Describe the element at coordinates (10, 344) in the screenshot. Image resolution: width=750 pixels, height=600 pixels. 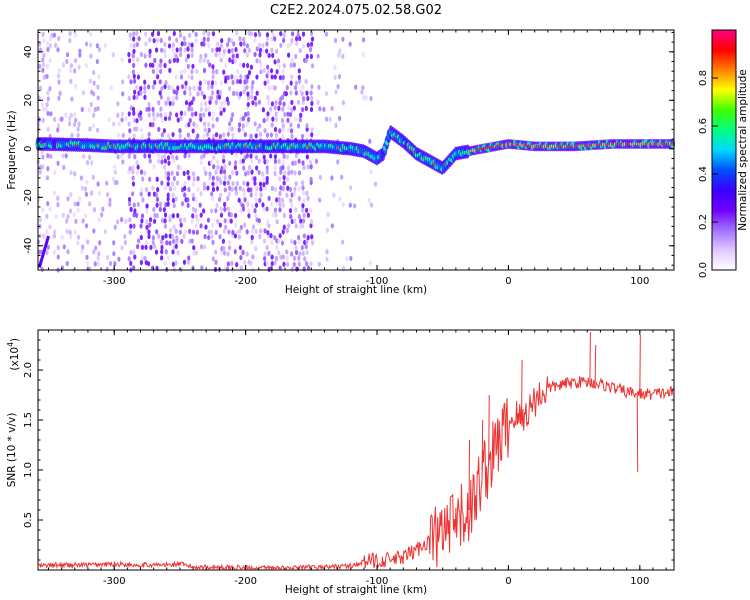
I see `snr-multiplier-exp: 4` at that location.